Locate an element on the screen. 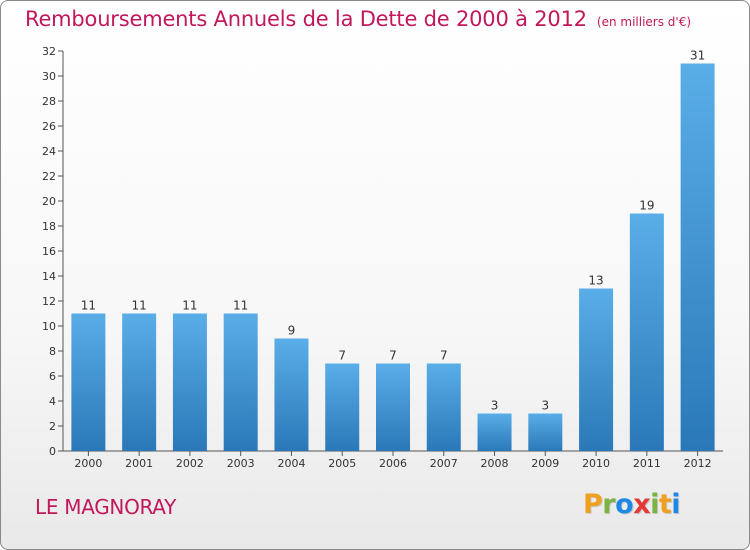 The width and height of the screenshot is (750, 550). bar-2008 is located at coordinates (494, 432).